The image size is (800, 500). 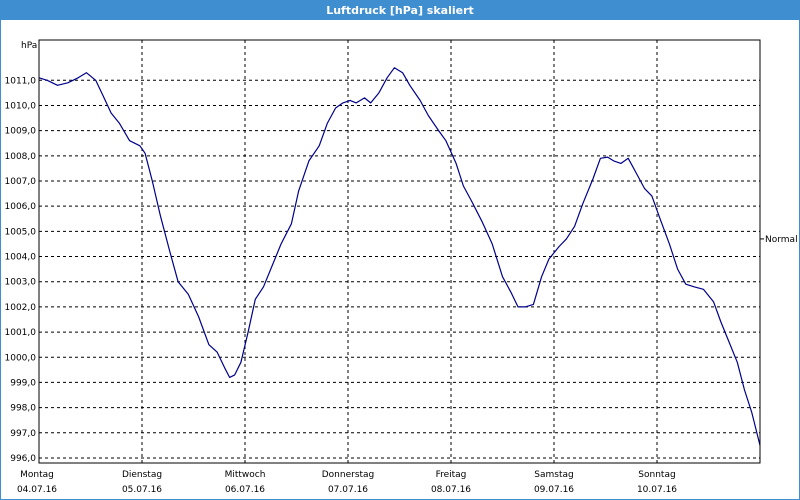 I want to click on y-tick-label: 999,0, so click(x=23, y=383).